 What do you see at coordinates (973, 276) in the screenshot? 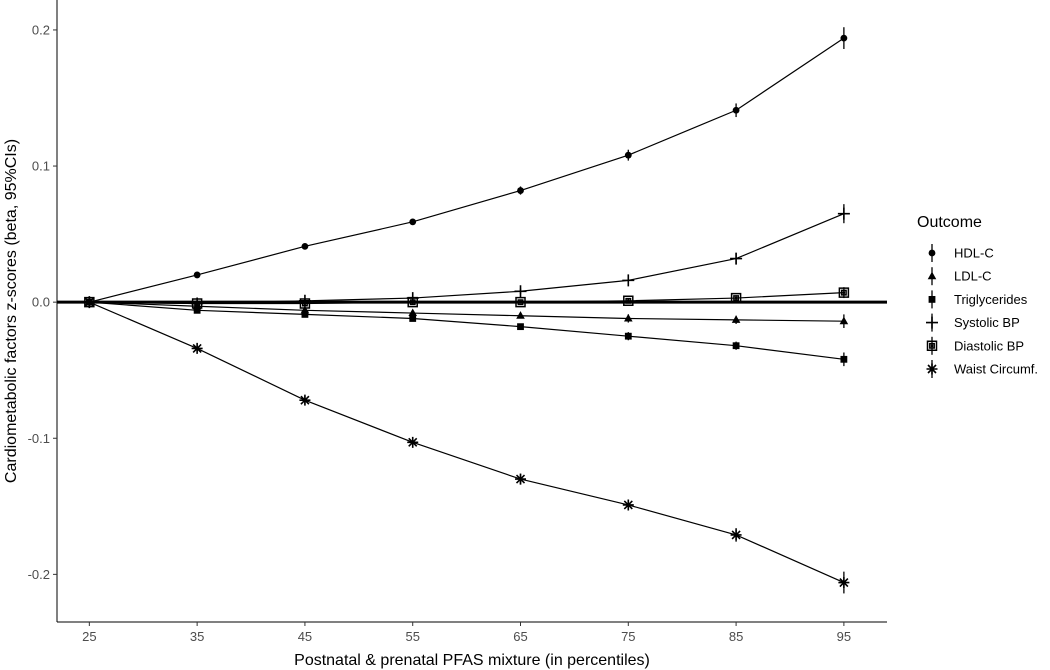
I see `legend-label: LDL-C` at bounding box center [973, 276].